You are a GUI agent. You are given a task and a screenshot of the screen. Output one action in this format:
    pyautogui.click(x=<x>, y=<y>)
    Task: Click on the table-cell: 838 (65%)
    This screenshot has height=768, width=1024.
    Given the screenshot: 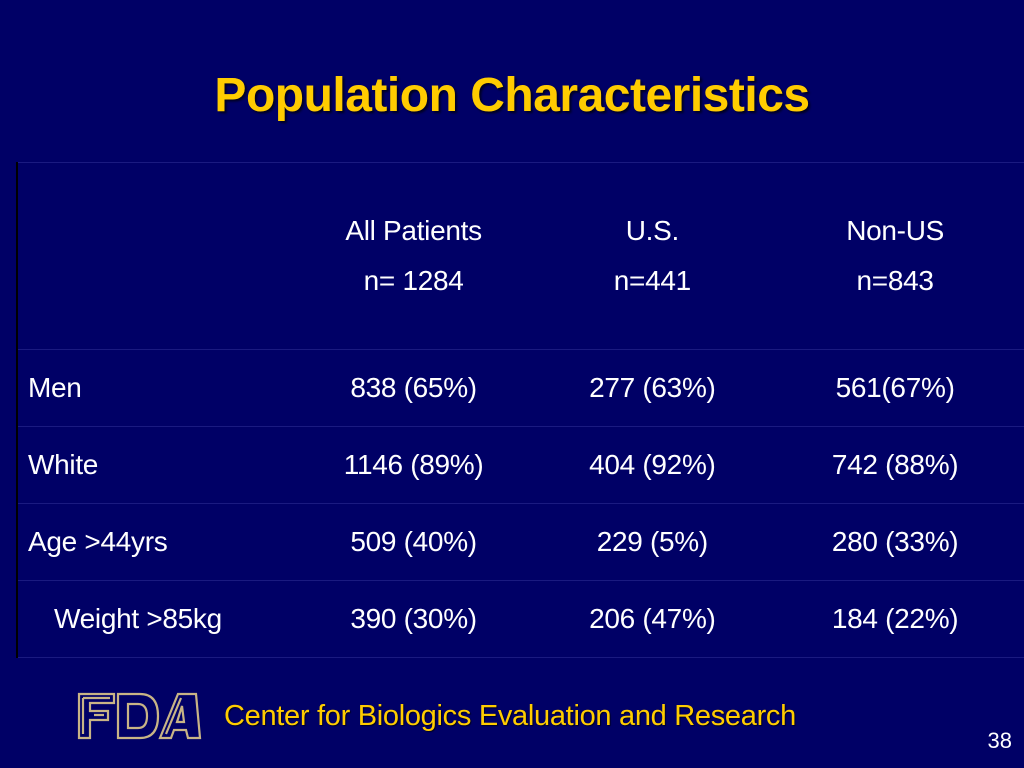 What is the action you would take?
    pyautogui.click(x=413, y=388)
    